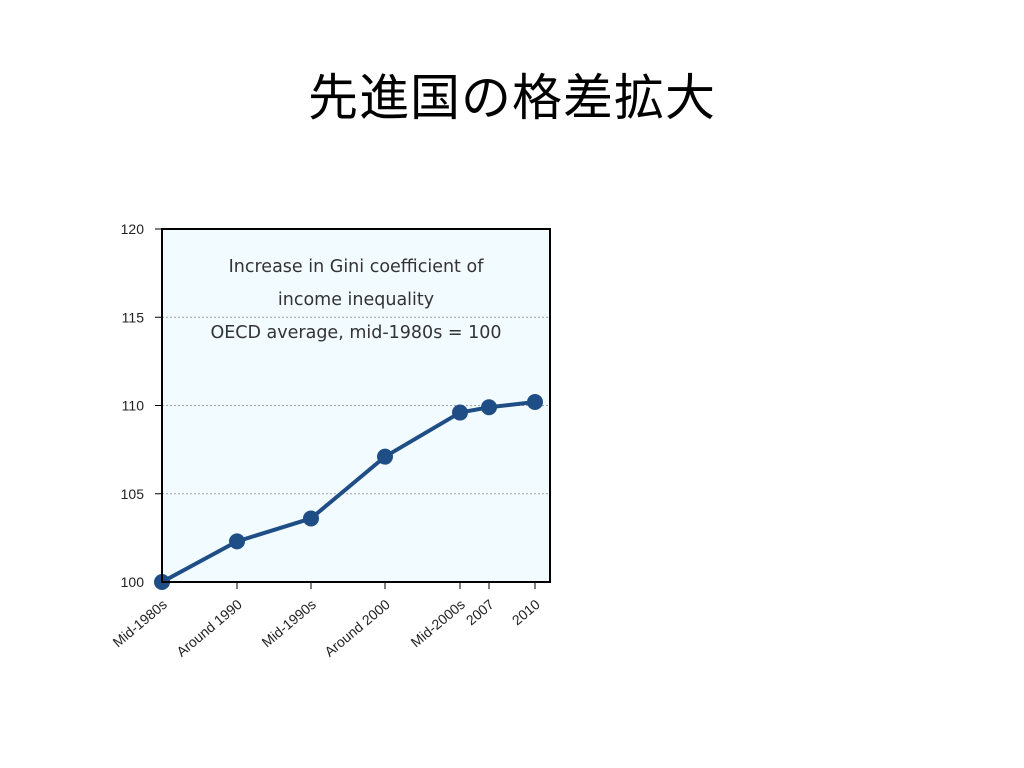 This screenshot has height=768, width=1024. I want to click on chart-title-line: OECD average, mid-1980s = 100, so click(355, 333).